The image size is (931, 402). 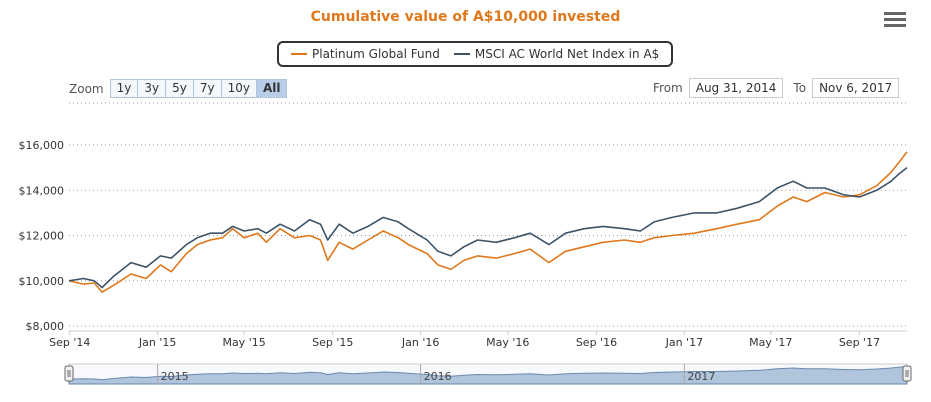 What do you see at coordinates (207, 88) in the screenshot?
I see `zoom-7y-button: 7y` at bounding box center [207, 88].